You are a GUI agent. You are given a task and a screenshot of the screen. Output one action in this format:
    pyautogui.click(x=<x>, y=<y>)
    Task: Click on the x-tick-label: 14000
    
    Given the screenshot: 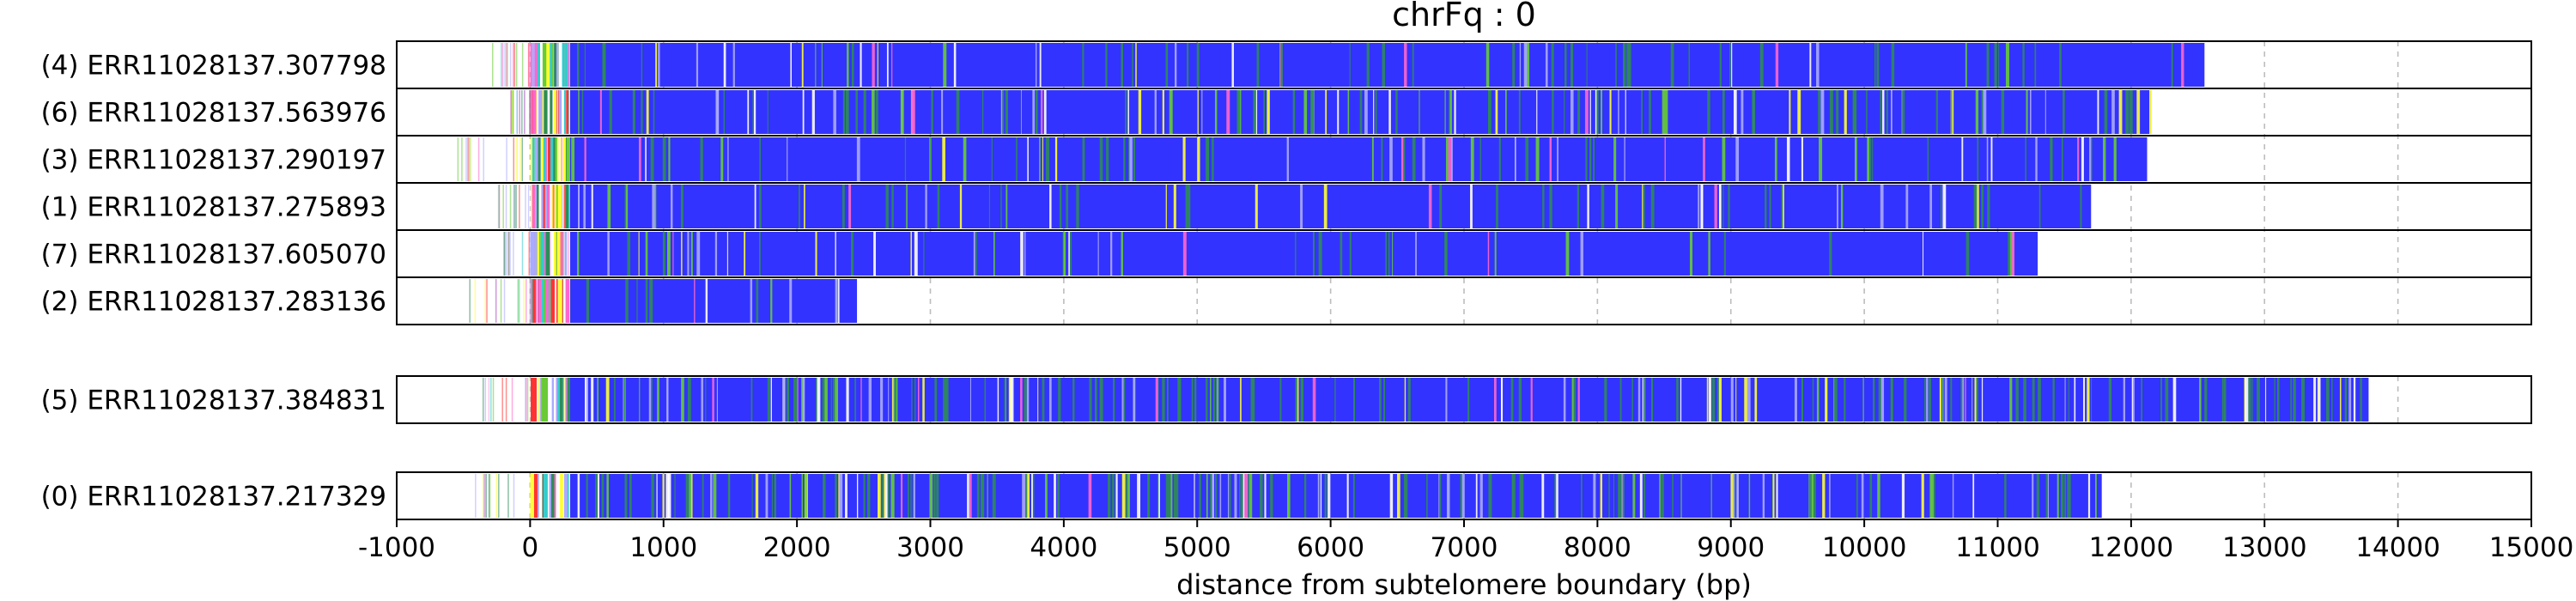 What is the action you would take?
    pyautogui.click(x=2397, y=548)
    